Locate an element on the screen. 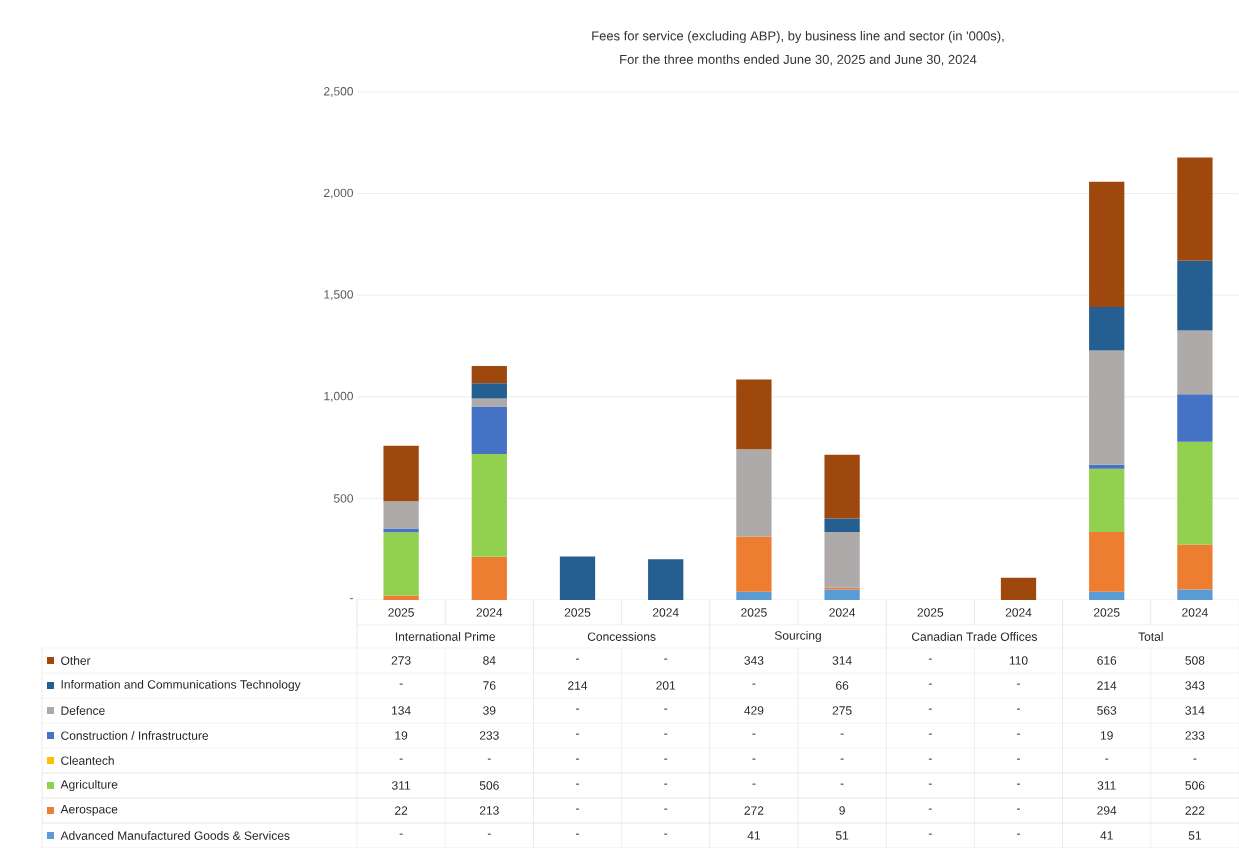 Image resolution: width=1239 pixels, height=848 pixels. text: Sourcing is located at coordinates (797, 636).